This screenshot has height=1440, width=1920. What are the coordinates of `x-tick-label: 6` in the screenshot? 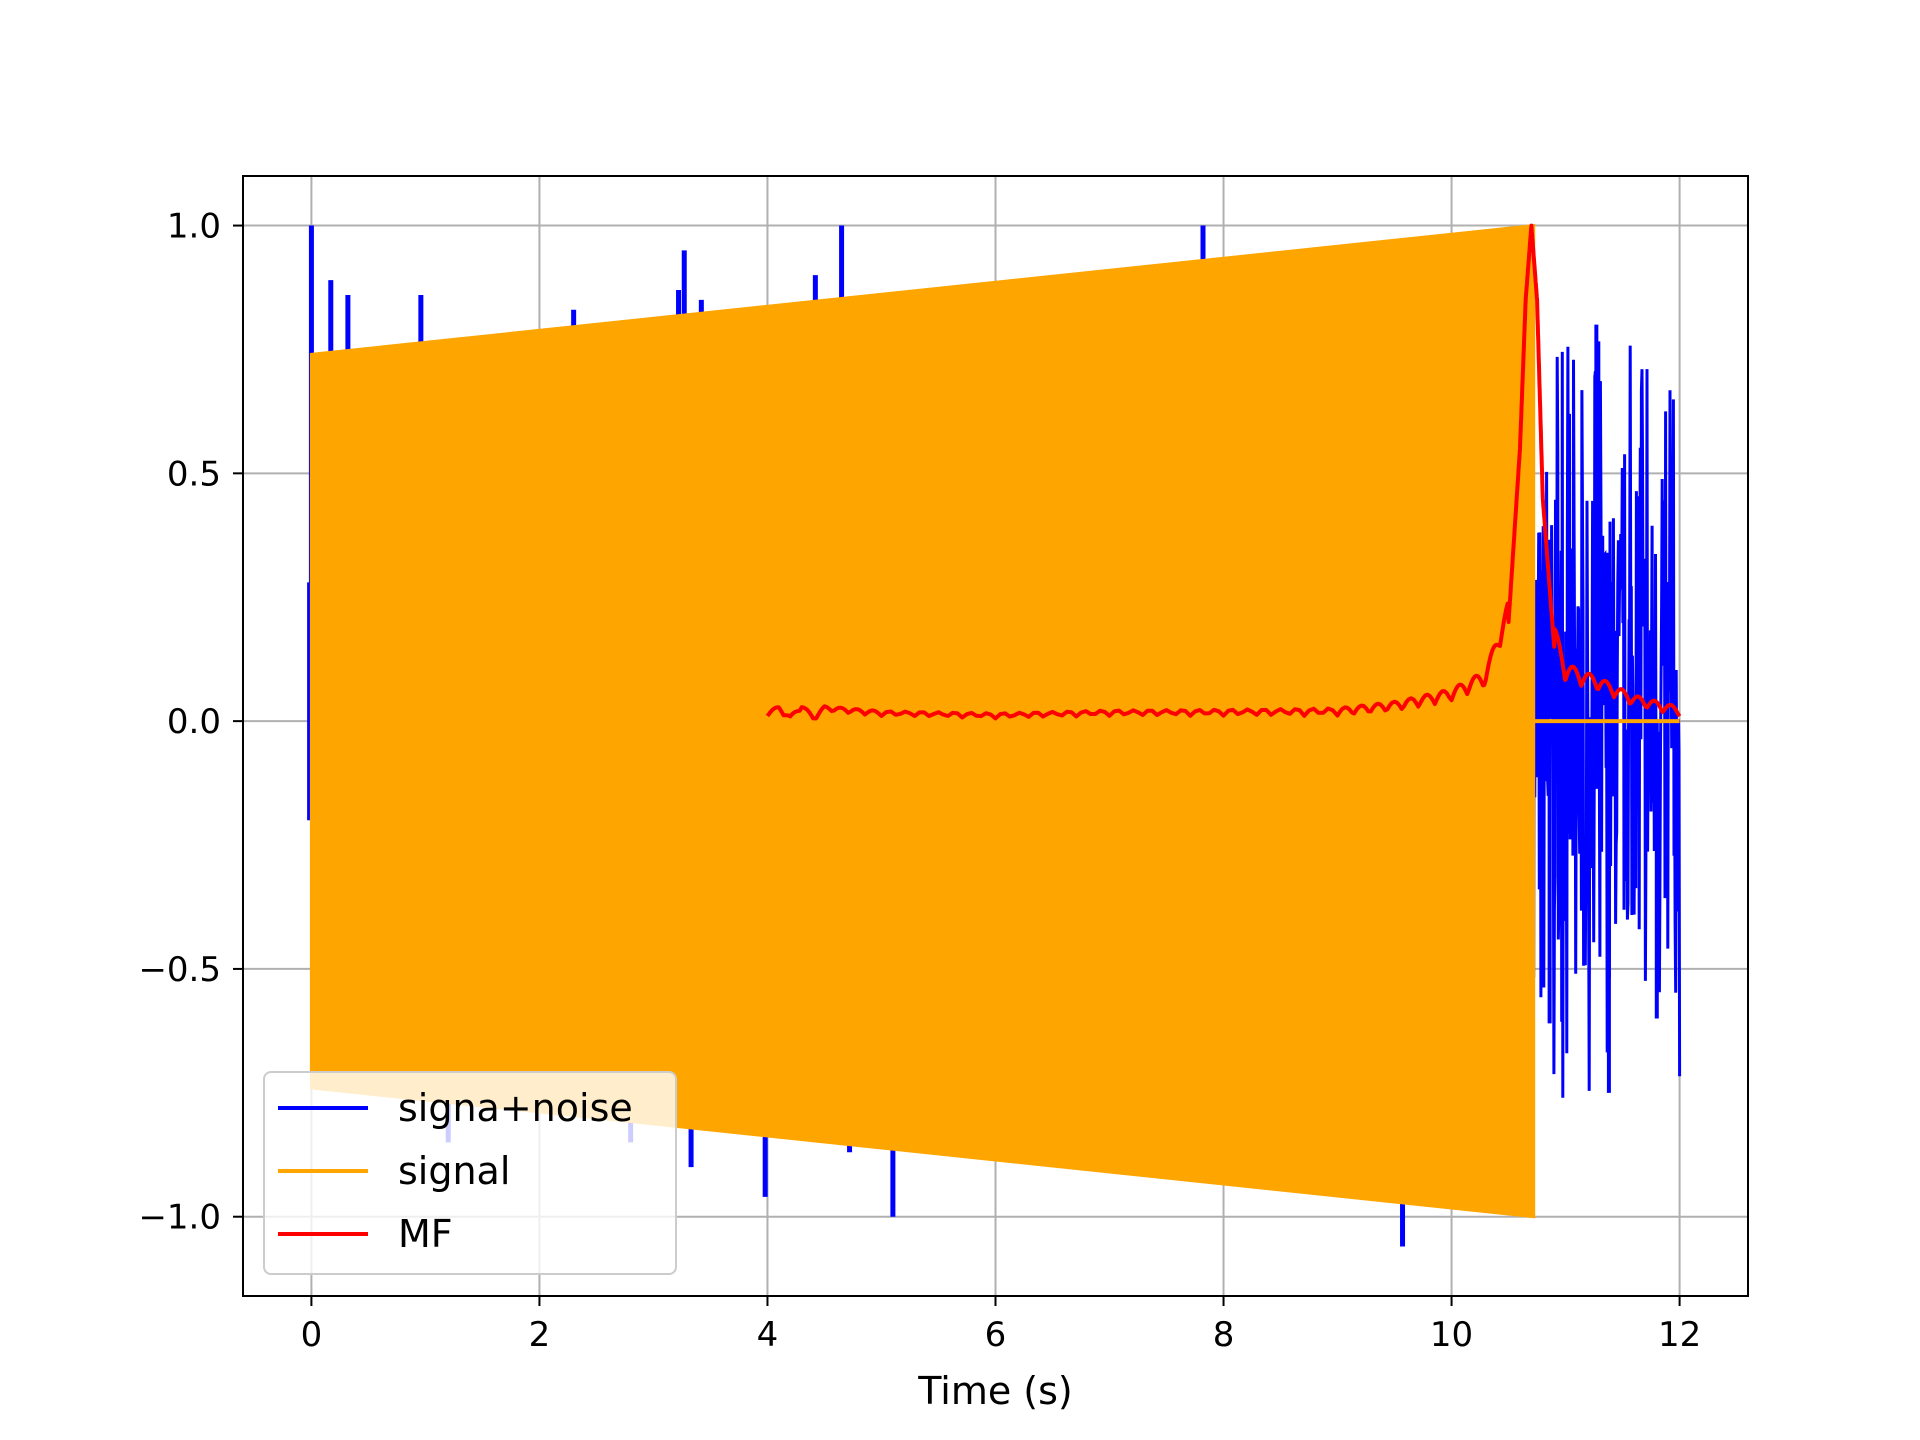 It's located at (996, 1335).